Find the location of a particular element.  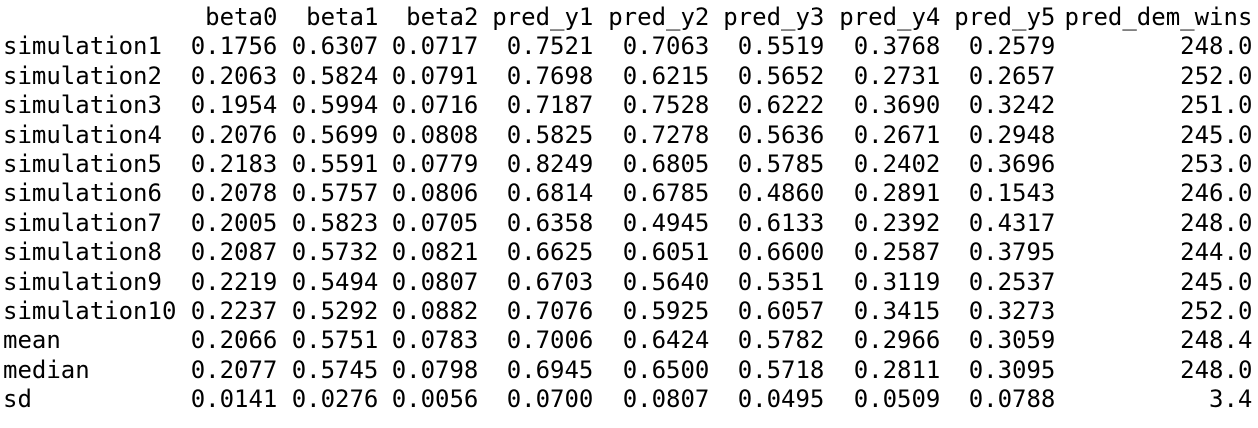

column-header: pred_y3 is located at coordinates (774, 17).